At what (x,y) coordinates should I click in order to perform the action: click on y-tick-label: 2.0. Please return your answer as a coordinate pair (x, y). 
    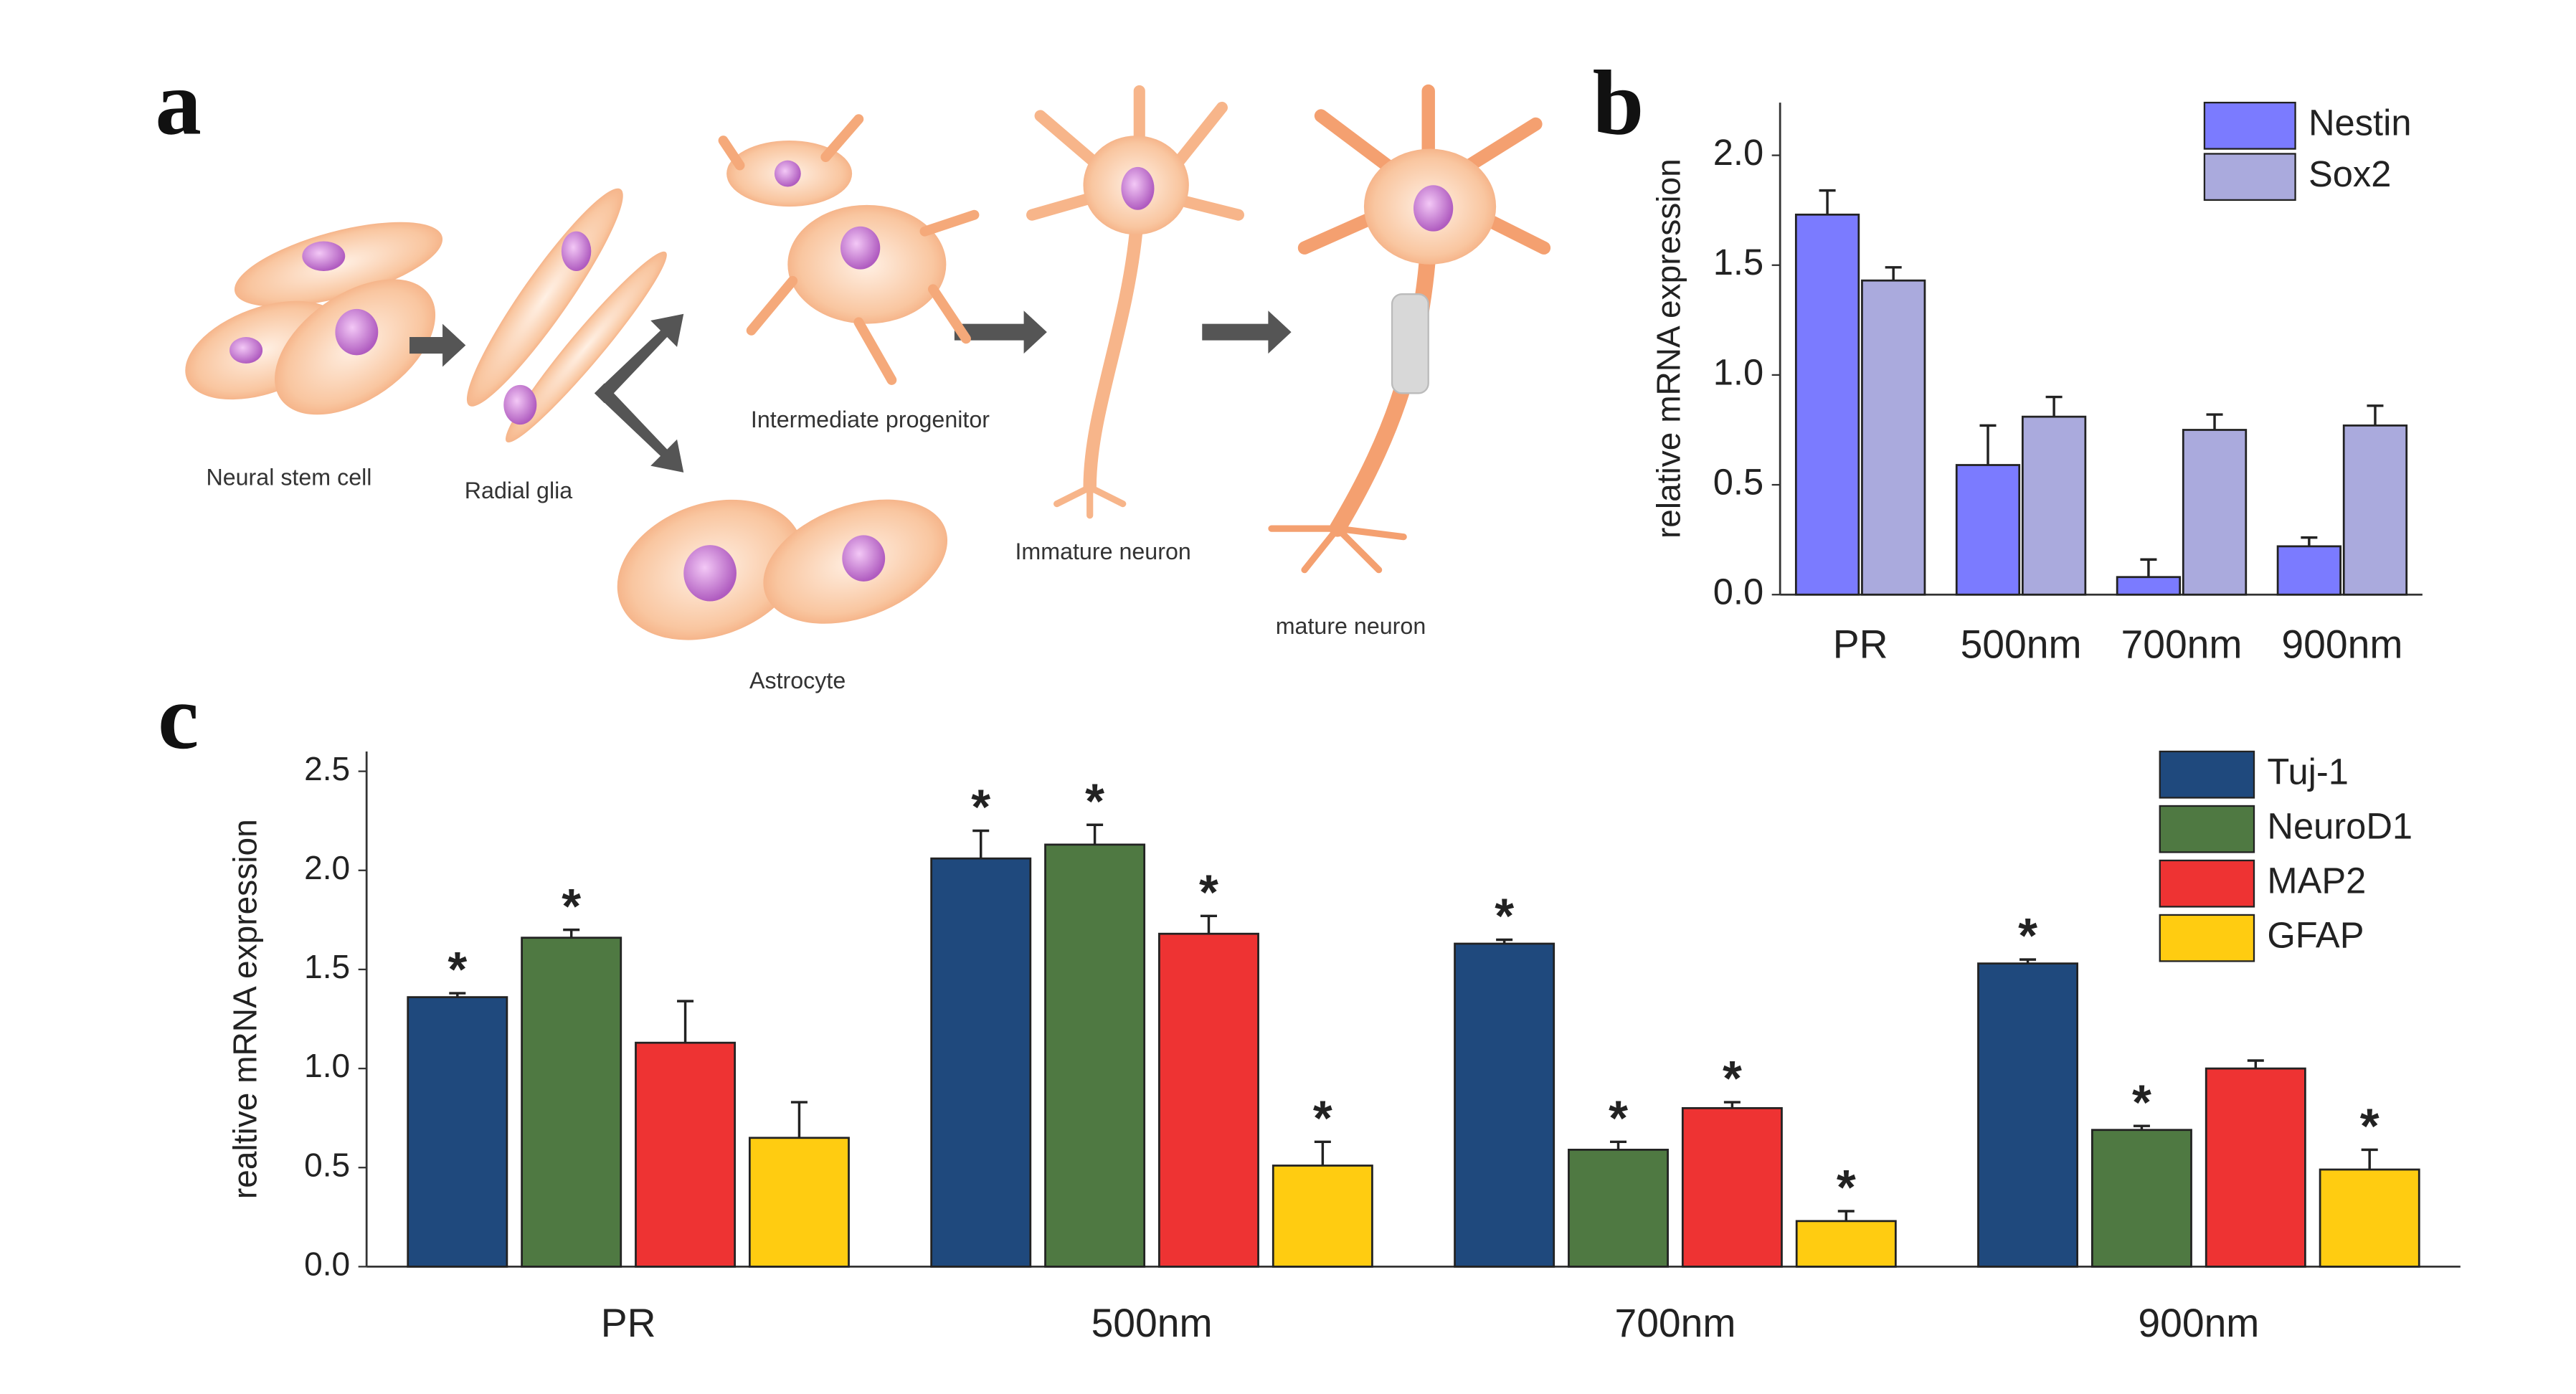
    Looking at the image, I should click on (1738, 152).